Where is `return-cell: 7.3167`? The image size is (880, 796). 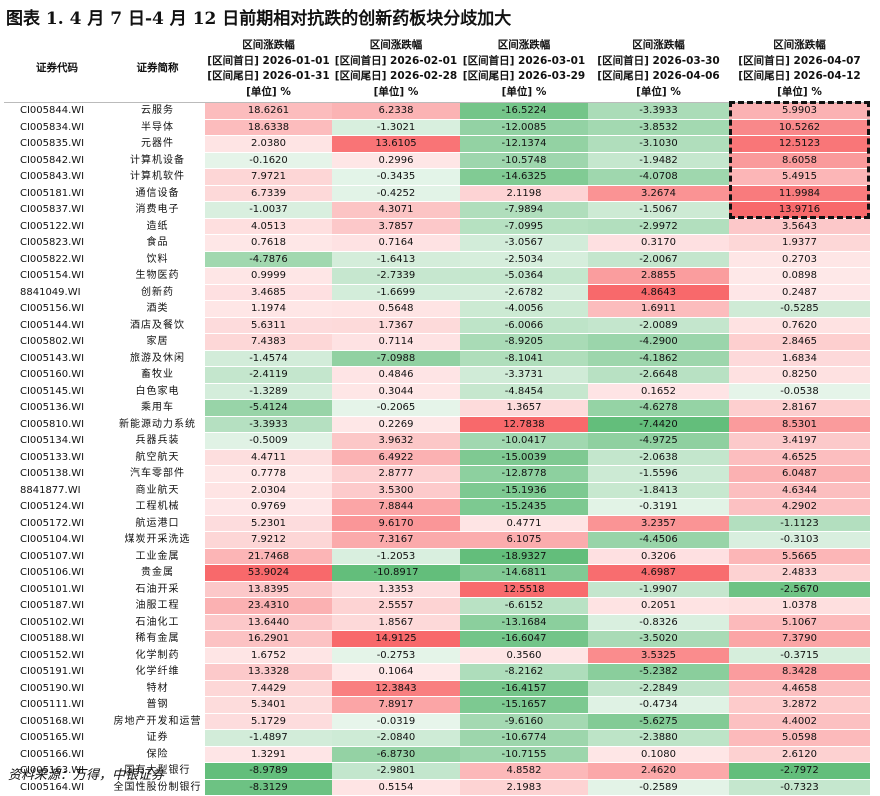
return-cell: 7.3167 is located at coordinates (396, 540).